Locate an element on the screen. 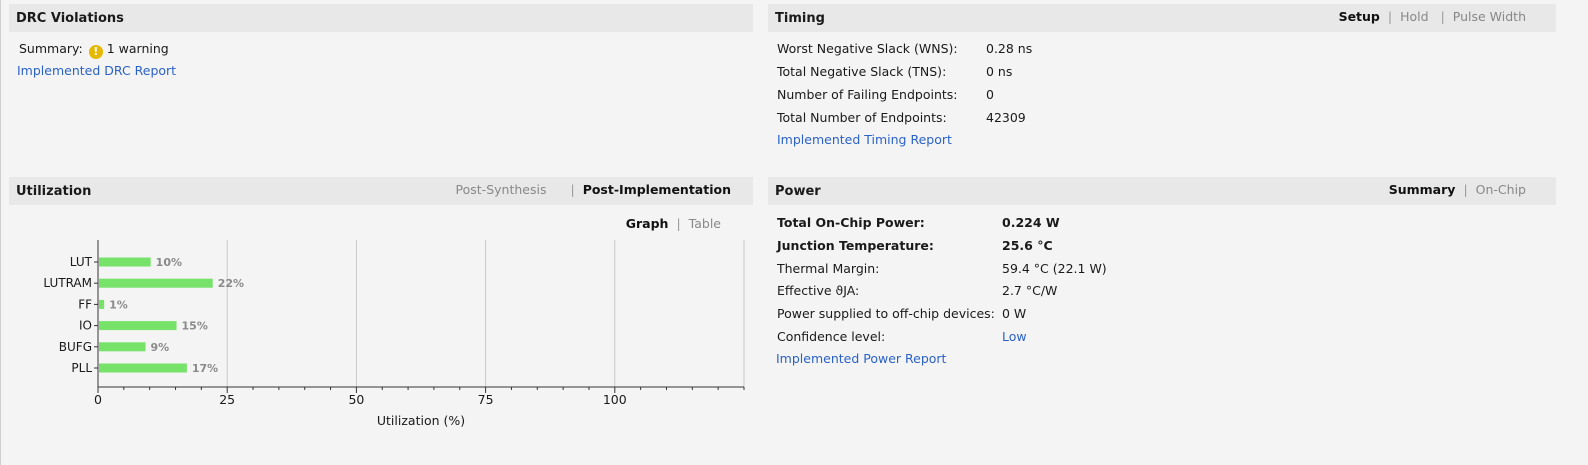 The image size is (1588, 465). drc-title: DRC Violations is located at coordinates (70, 18).